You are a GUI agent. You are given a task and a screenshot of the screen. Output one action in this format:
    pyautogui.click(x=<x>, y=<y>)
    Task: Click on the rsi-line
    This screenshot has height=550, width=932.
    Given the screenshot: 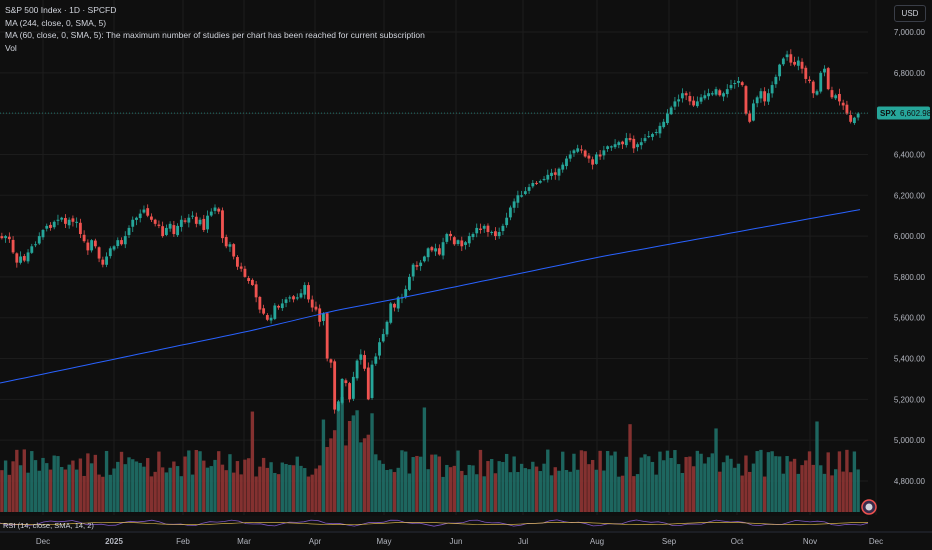 What is the action you would take?
    pyautogui.click(x=434, y=523)
    